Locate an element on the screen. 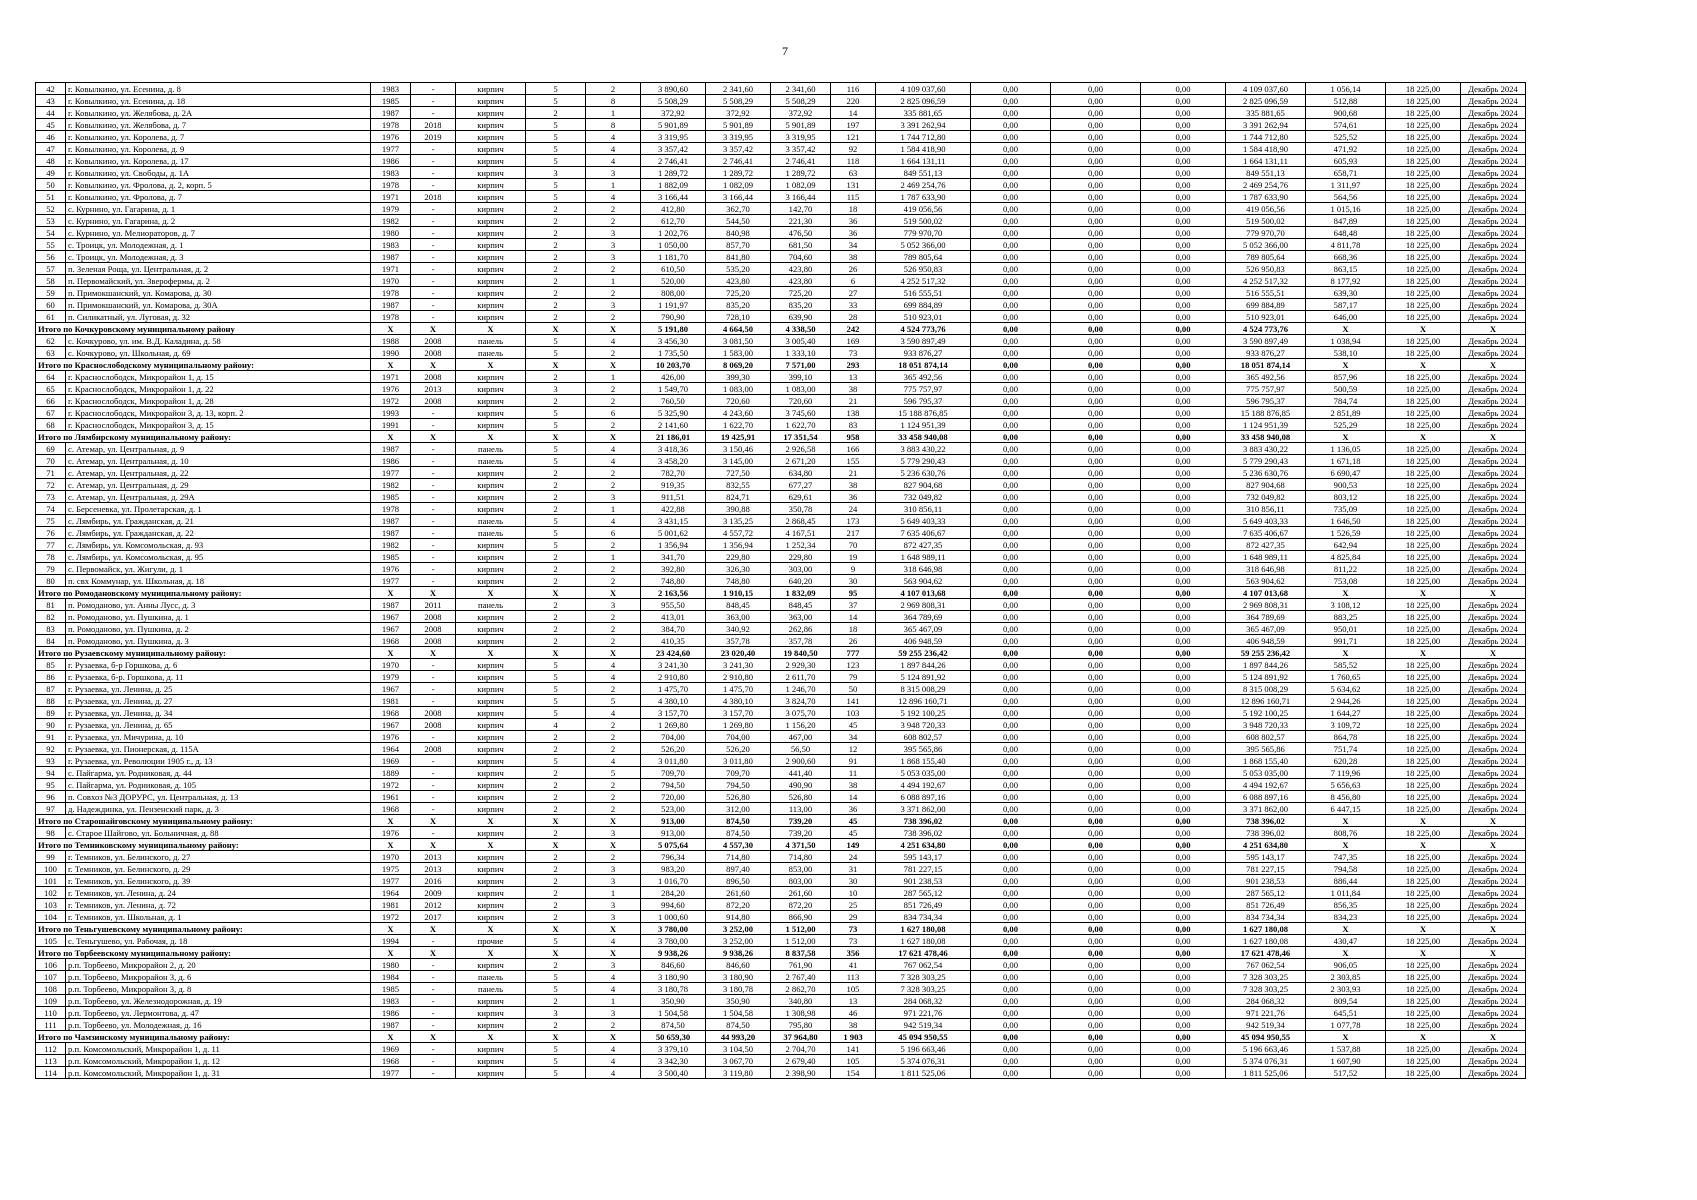 The height and width of the screenshot is (1200, 1697). address-cell: г. Рузаевка, ул. Ленина, д. 65 is located at coordinates (218, 724).